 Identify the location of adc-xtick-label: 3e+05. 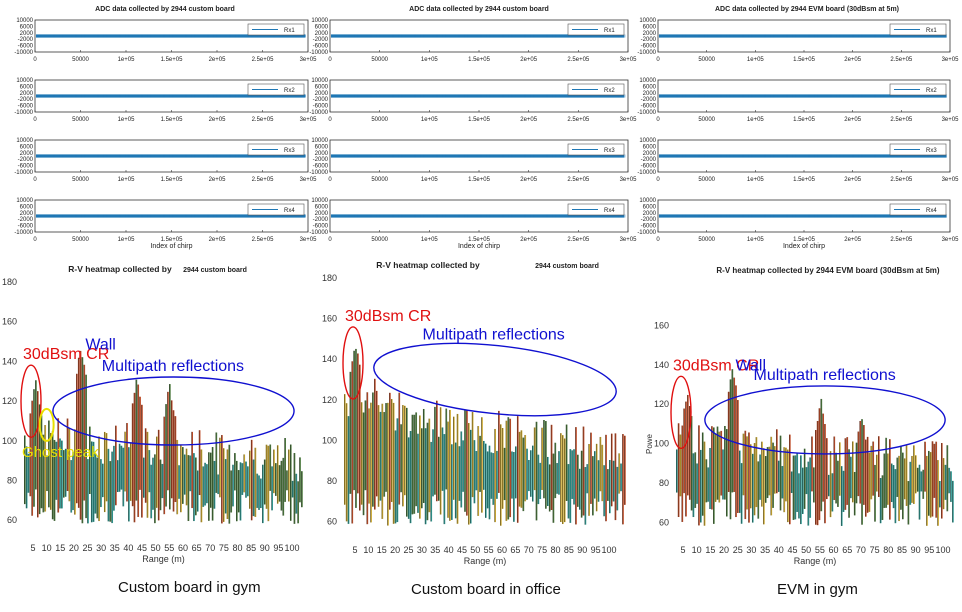
(629, 180).